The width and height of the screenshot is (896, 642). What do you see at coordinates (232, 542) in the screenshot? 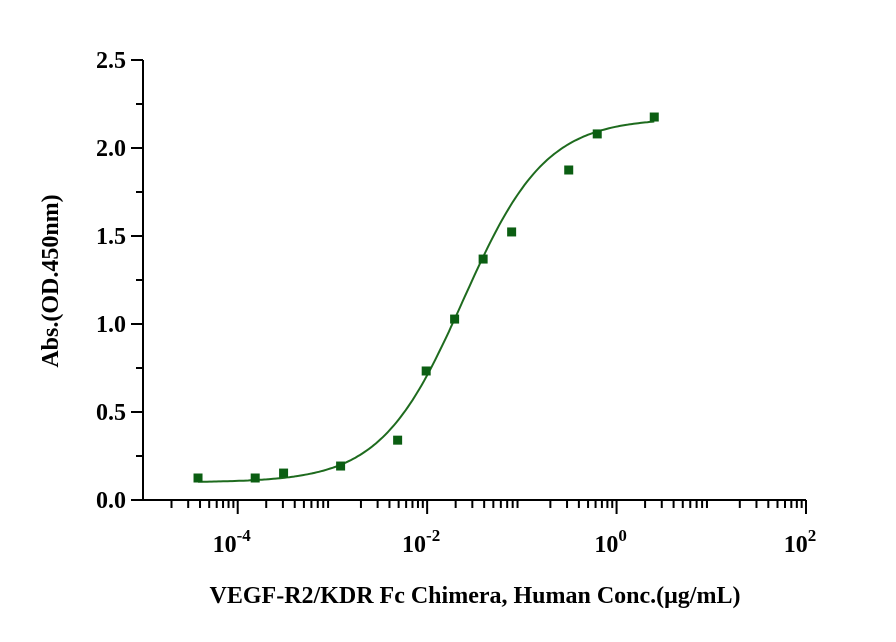
I see `x-tick-label: 10⁻⁴` at bounding box center [232, 542].